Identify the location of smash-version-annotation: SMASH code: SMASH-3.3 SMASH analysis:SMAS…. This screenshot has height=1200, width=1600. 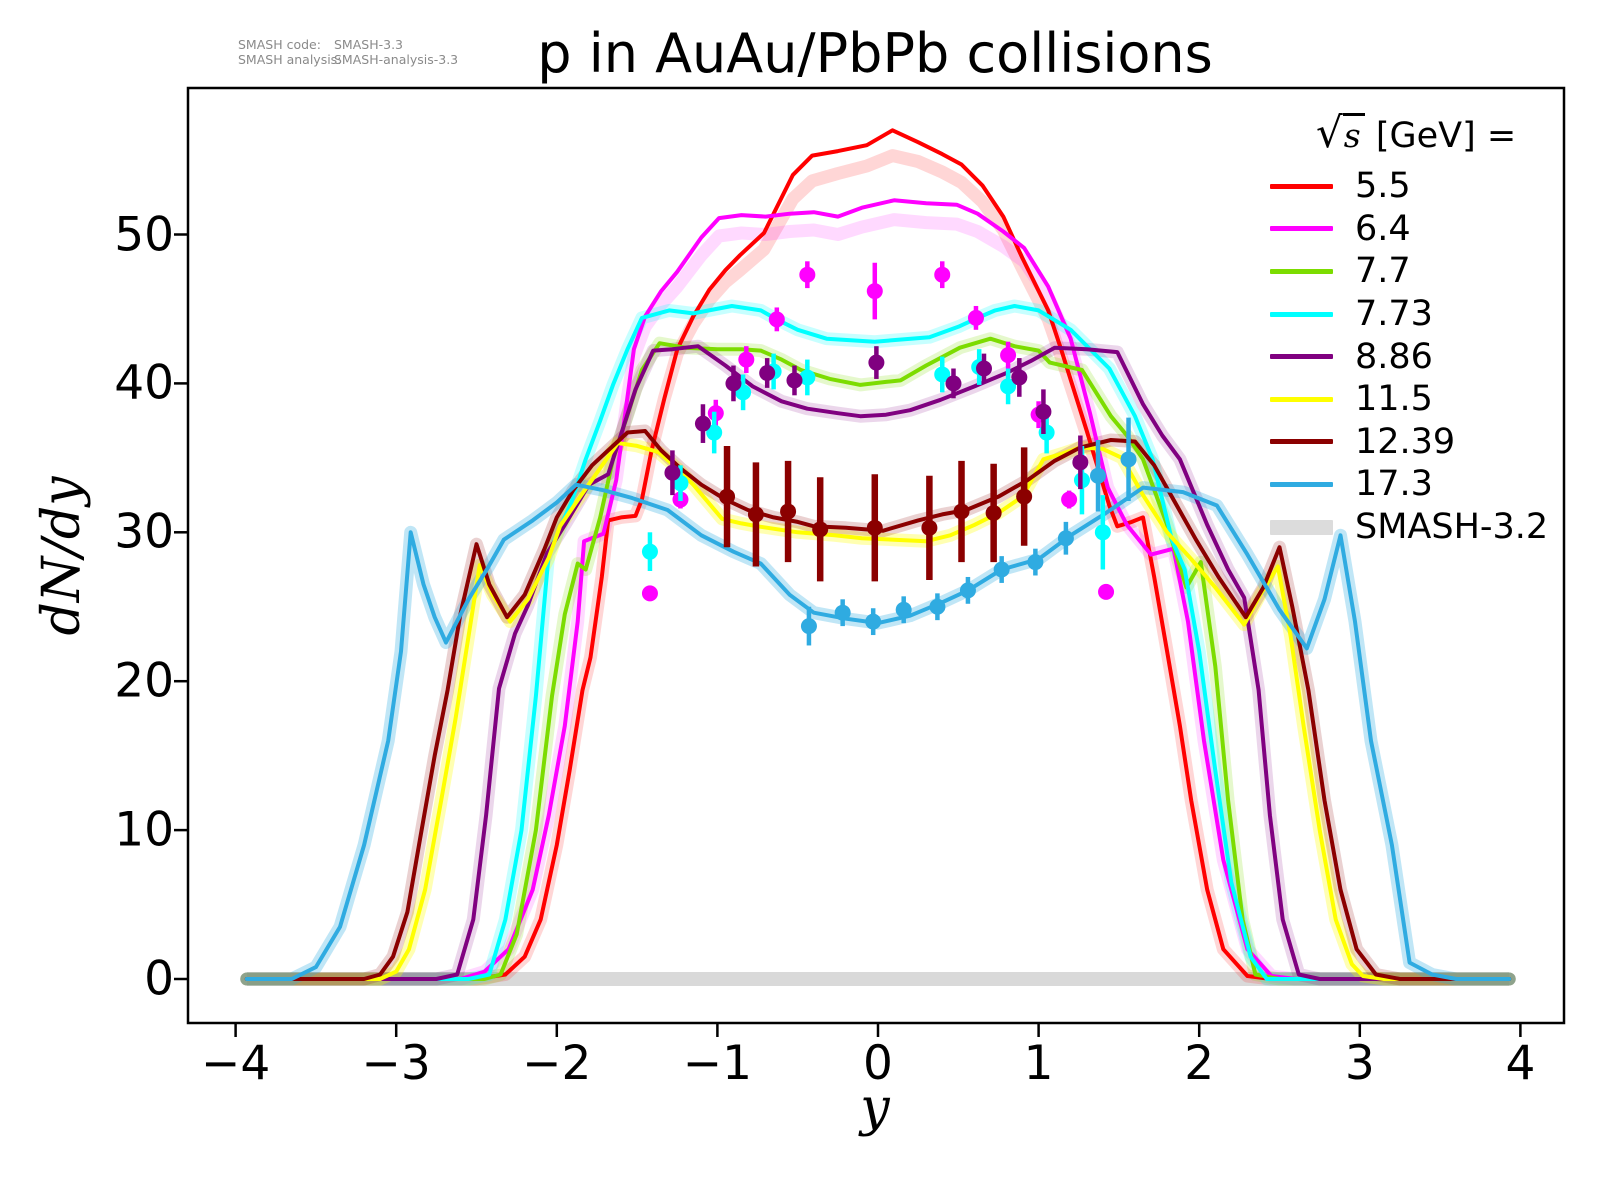
(348, 52).